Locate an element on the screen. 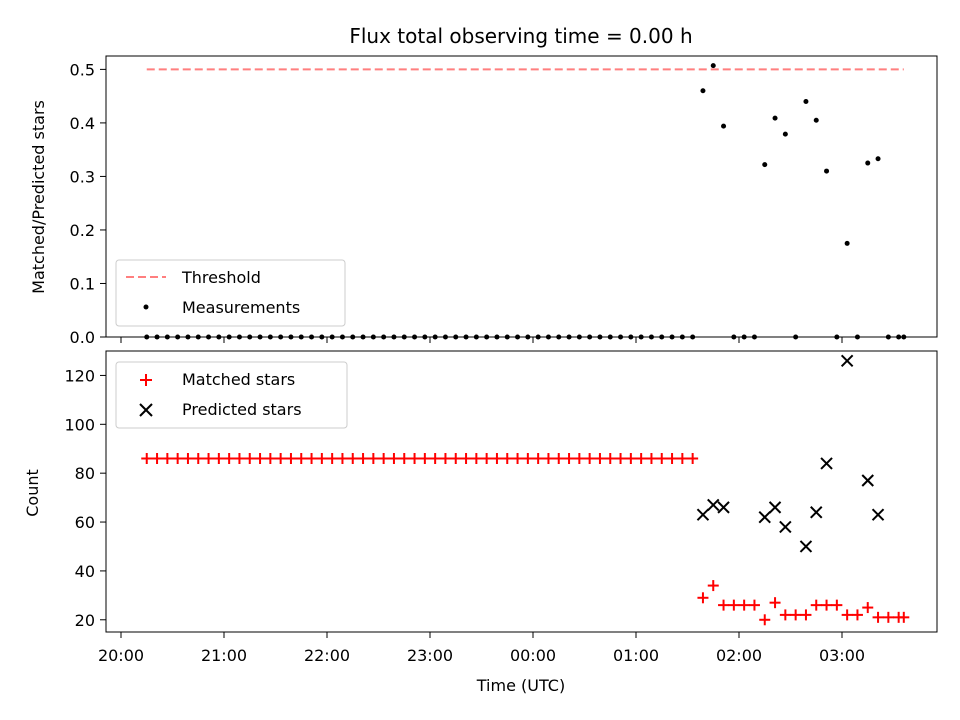 The height and width of the screenshot is (720, 960). bottom-y-tick-label: 60 is located at coordinates (85, 522).